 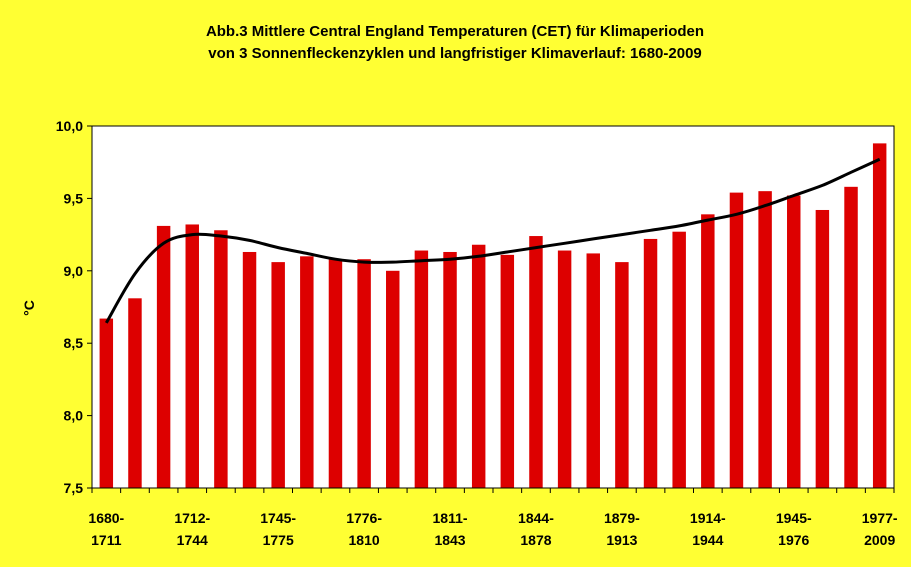 What do you see at coordinates (622, 529) in the screenshot?
I see `x-tick-label: 1879-1913` at bounding box center [622, 529].